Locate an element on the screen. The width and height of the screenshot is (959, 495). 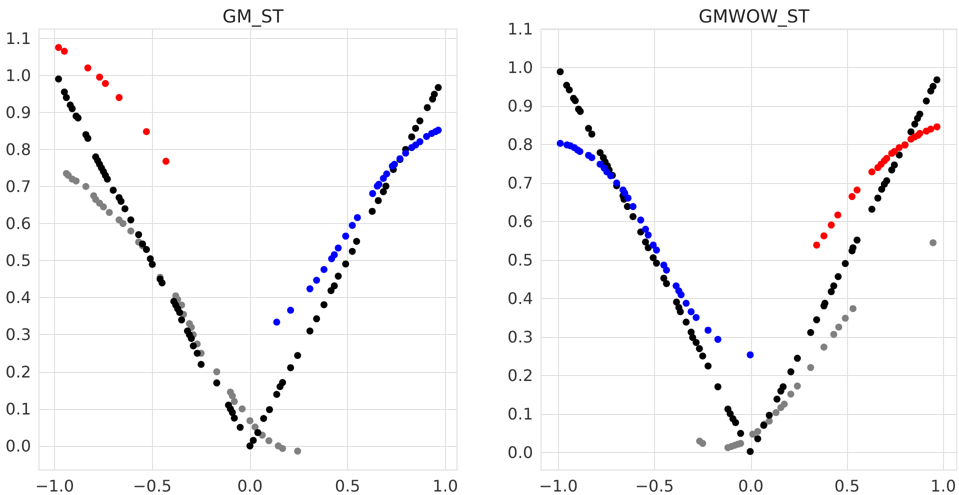
y-tick-label: 0.1 is located at coordinates (520, 414).